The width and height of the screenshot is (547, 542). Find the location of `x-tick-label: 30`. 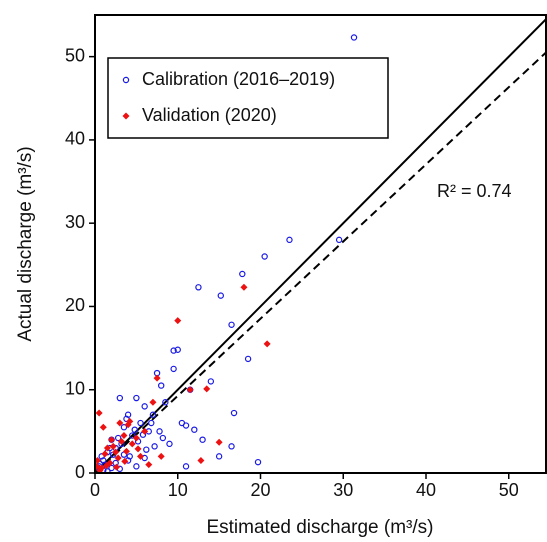

x-tick-label: 30 is located at coordinates (343, 490).